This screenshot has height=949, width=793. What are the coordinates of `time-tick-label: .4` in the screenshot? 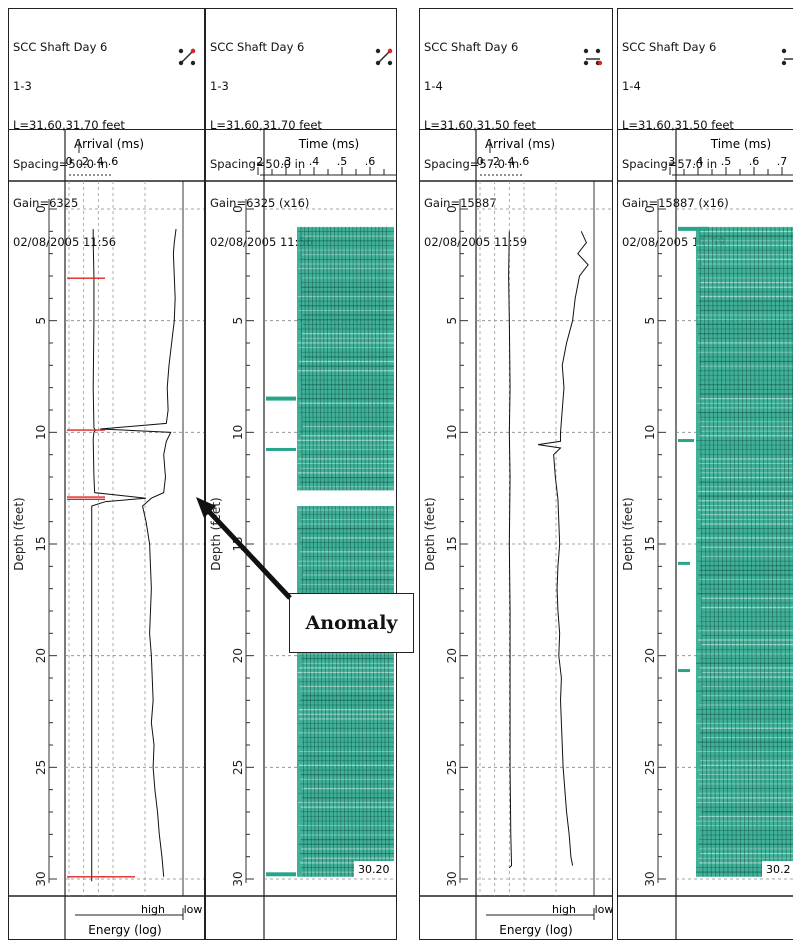 It's located at (314, 161).